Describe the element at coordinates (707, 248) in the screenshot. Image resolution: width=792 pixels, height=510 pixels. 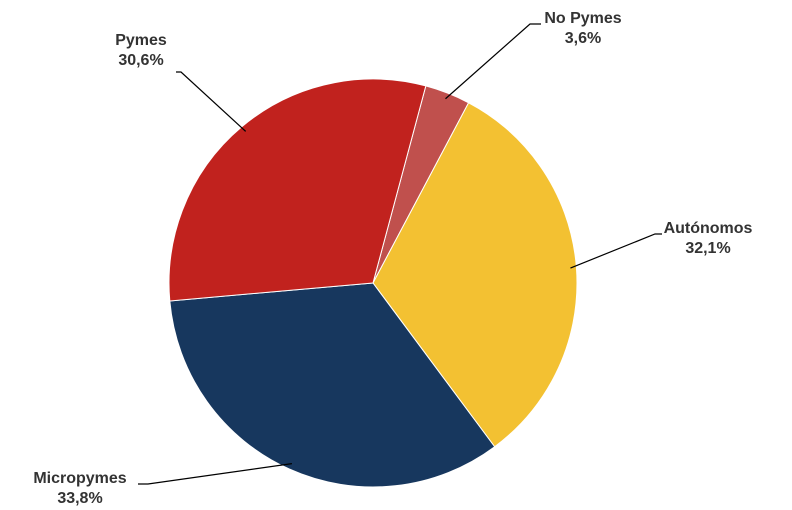
I see `slice-value-autonomos: 32,1%` at that location.